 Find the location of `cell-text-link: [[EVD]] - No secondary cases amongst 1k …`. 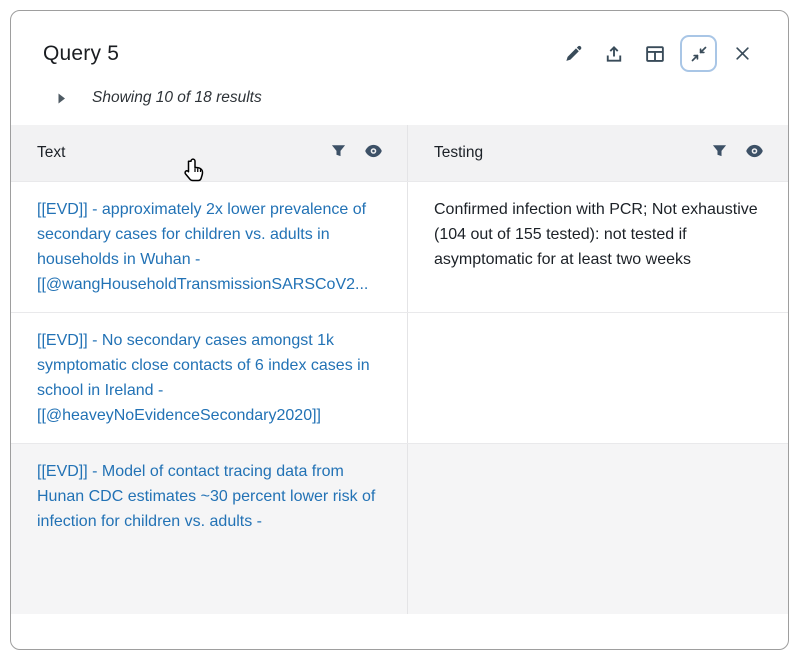

cell-text-link: [[EVD]] - No secondary cases amongst 1k … is located at coordinates (209, 378).